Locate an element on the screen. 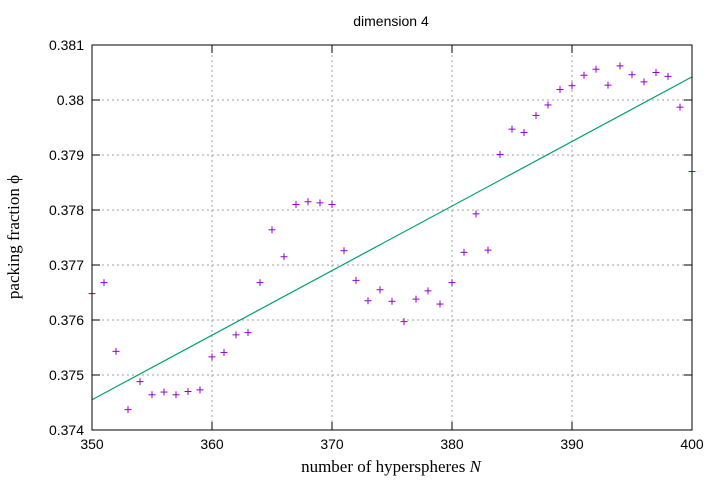 The width and height of the screenshot is (720, 480). y-axis-label-var: ϕ is located at coordinates (13, 179).